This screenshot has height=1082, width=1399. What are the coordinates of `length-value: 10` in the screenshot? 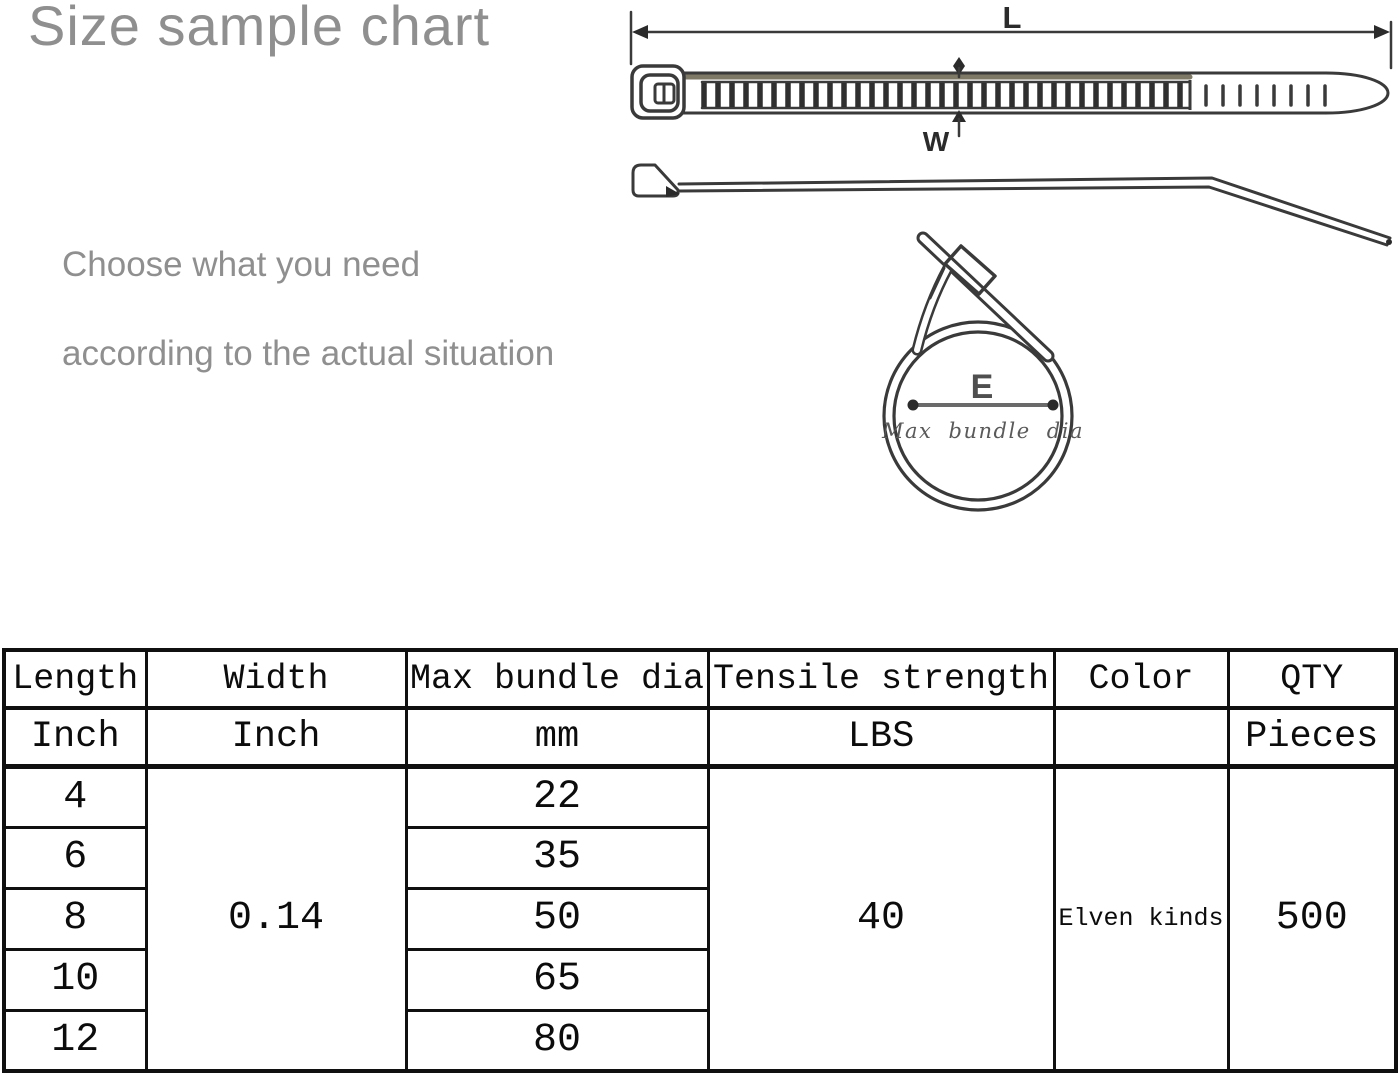 It's located at (75, 979).